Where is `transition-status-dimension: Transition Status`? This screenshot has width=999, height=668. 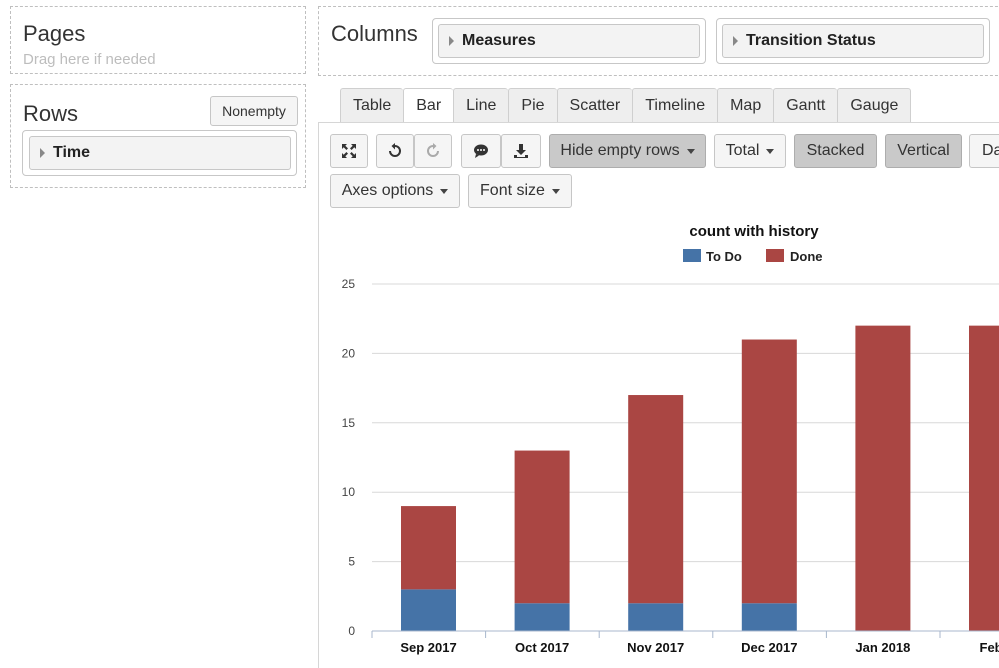
transition-status-dimension: Transition Status is located at coordinates (853, 41).